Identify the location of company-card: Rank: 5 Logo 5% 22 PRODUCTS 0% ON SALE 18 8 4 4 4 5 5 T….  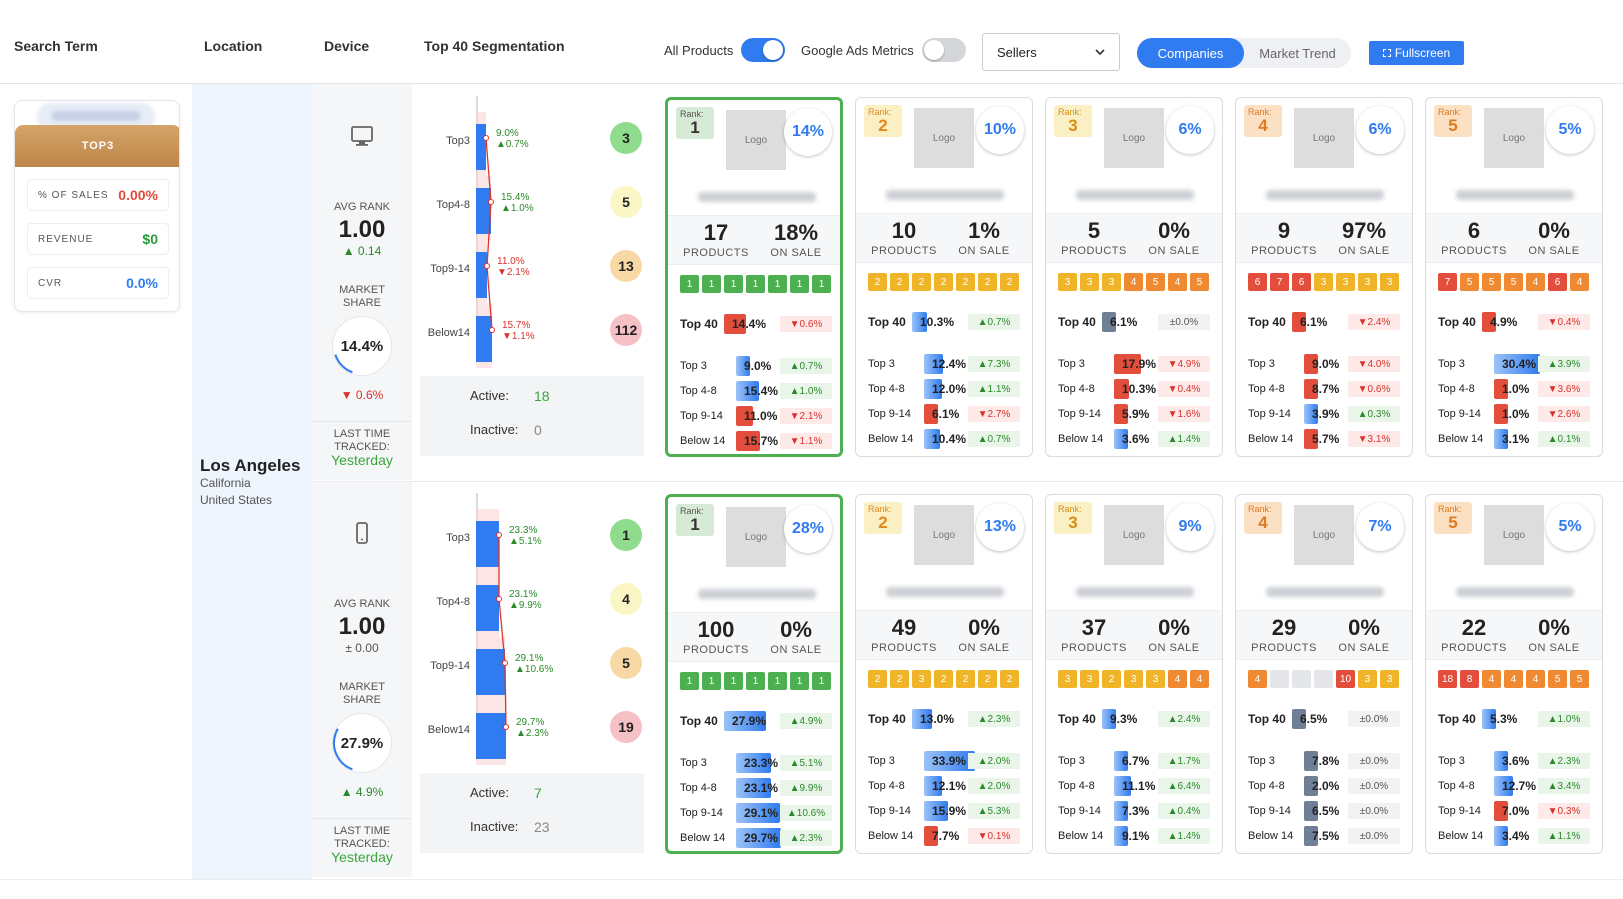
(1514, 674).